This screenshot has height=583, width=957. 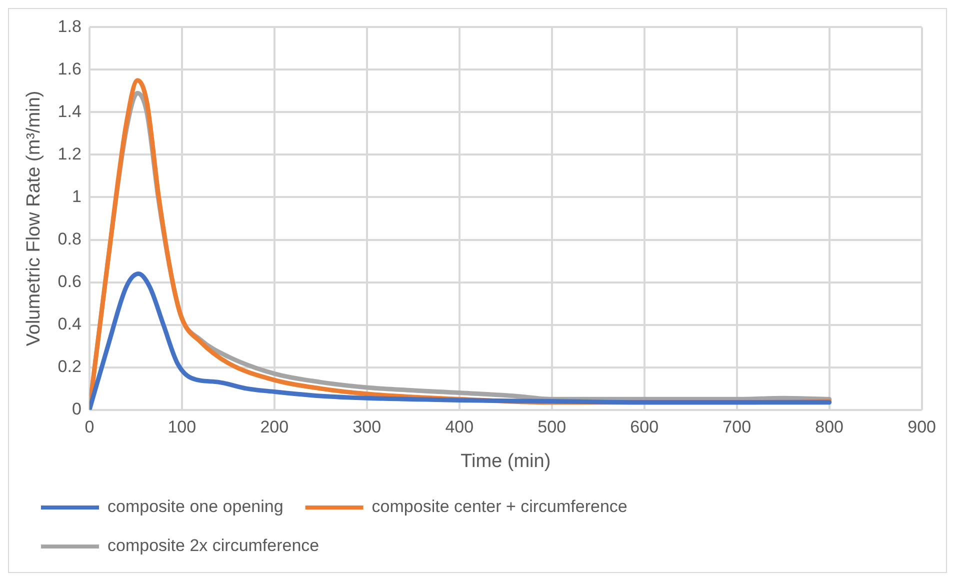 I want to click on x-tick-label: 400, so click(x=459, y=427).